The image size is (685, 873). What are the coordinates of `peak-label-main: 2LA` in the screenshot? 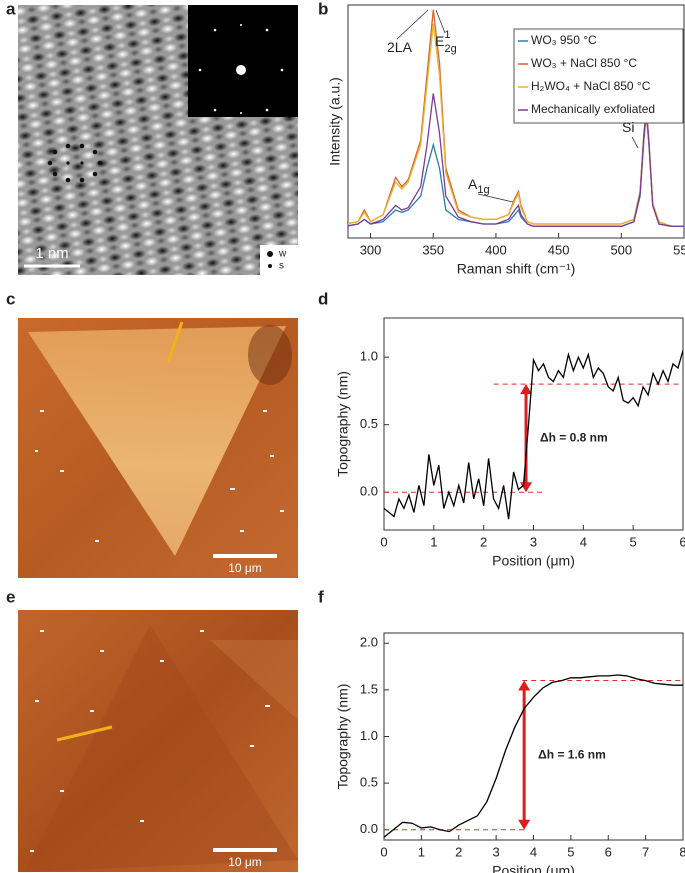 It's located at (400, 47).